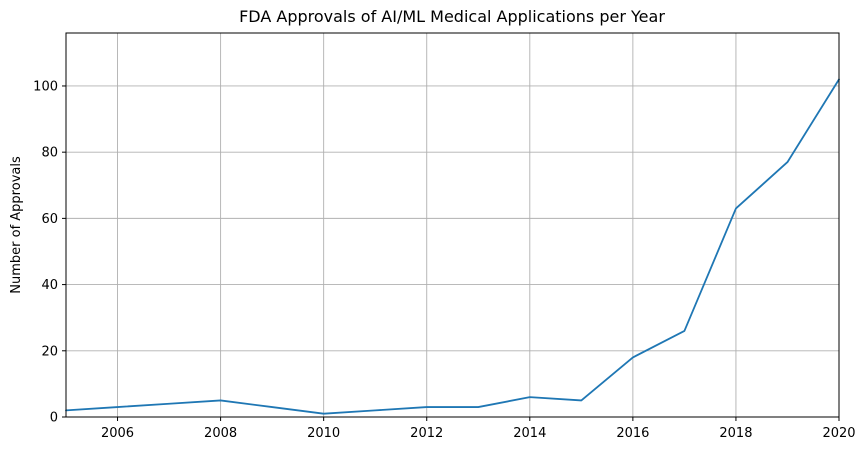 The image size is (868, 451). What do you see at coordinates (735, 433) in the screenshot?
I see `x-tick-label: 2018` at bounding box center [735, 433].